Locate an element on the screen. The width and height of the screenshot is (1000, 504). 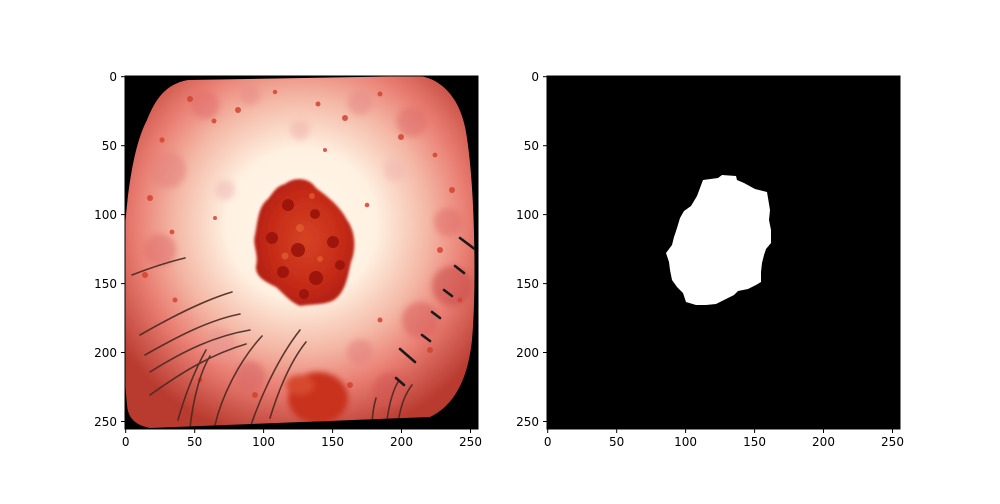
lesion-dark-clods is located at coordinates (305, 249).